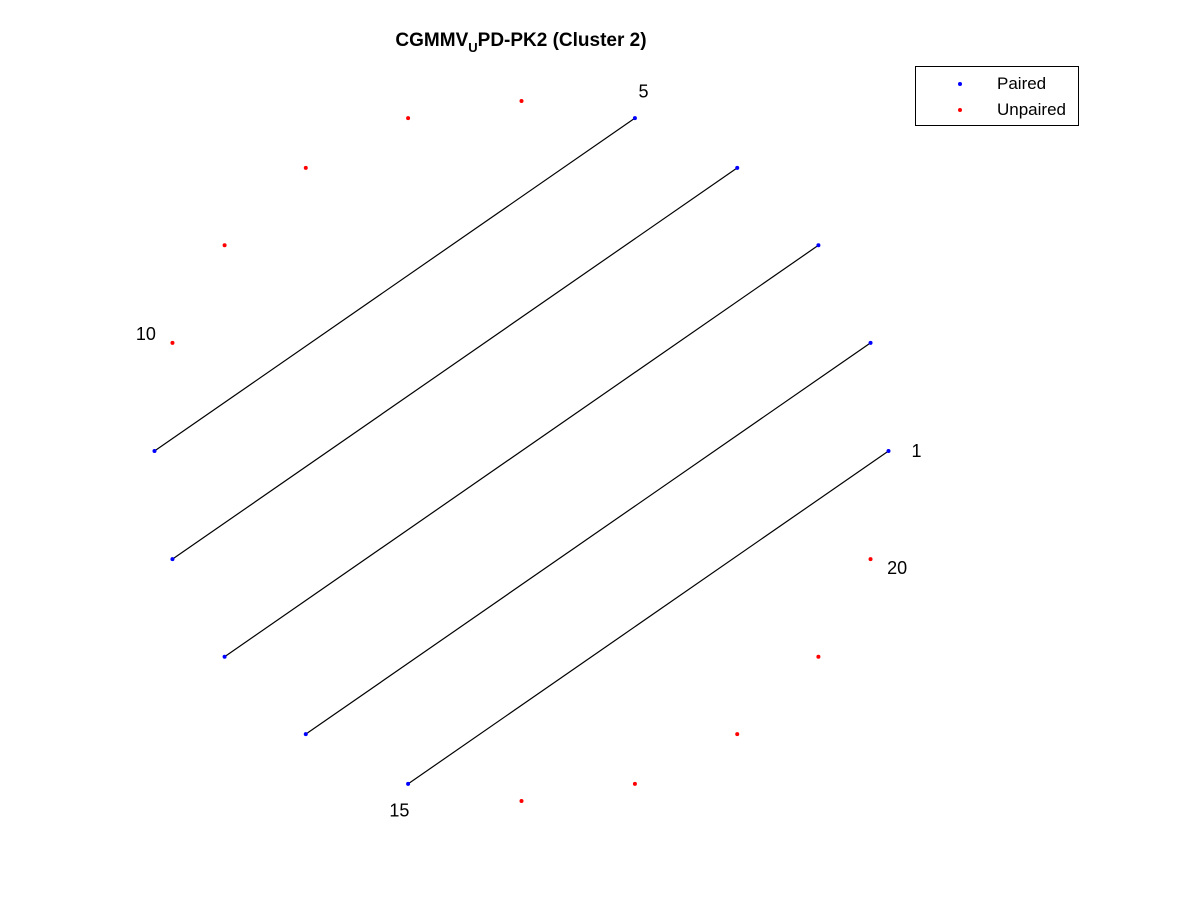  Describe the element at coordinates (644, 92) in the screenshot. I see `node-label-5: 5` at that location.